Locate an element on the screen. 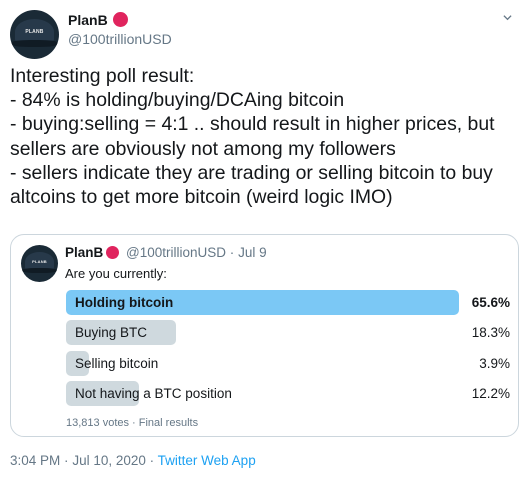 Image resolution: width=532 pixels, height=478 pixels. tweet-time: 3:04 PM is located at coordinates (35, 460).